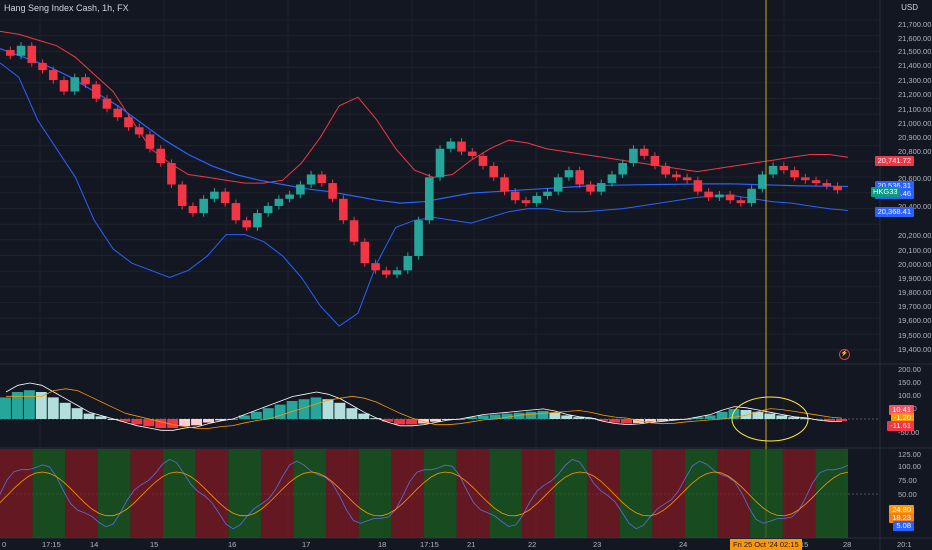 The height and width of the screenshot is (550, 932). Describe the element at coordinates (914, 235) in the screenshot. I see `price-axis-label: 20,200.00` at that location.